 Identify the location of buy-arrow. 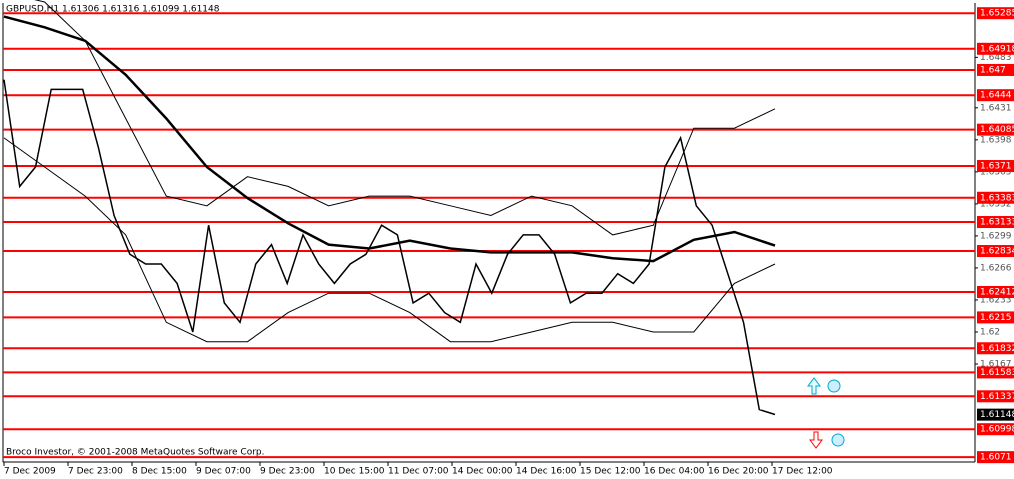
(824, 386).